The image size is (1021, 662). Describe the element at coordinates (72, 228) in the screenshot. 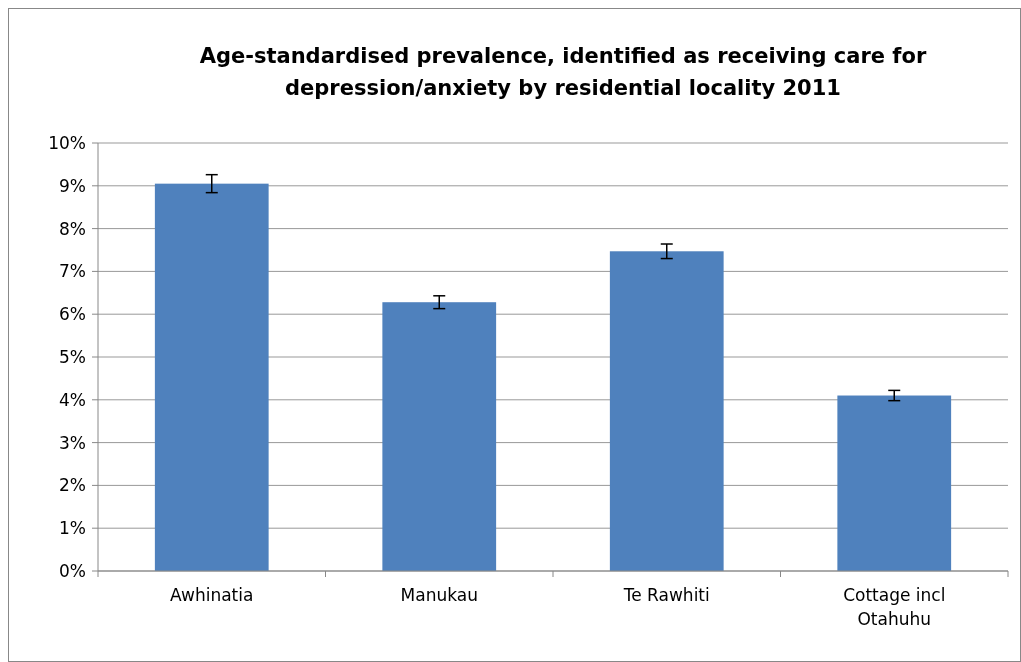

I see `y-tick-label: 8%` at that location.